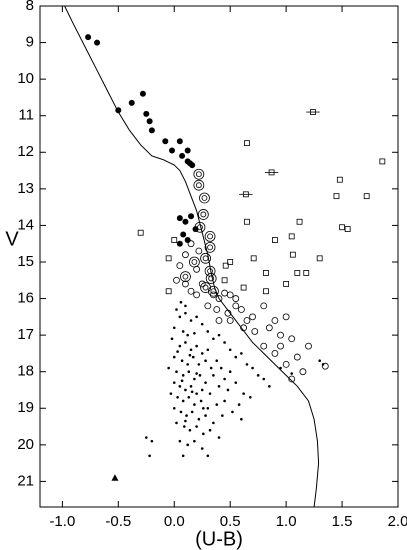 This screenshot has width=407, height=550. Describe the element at coordinates (25, 151) in the screenshot. I see `y-tick-label: 12` at that location.